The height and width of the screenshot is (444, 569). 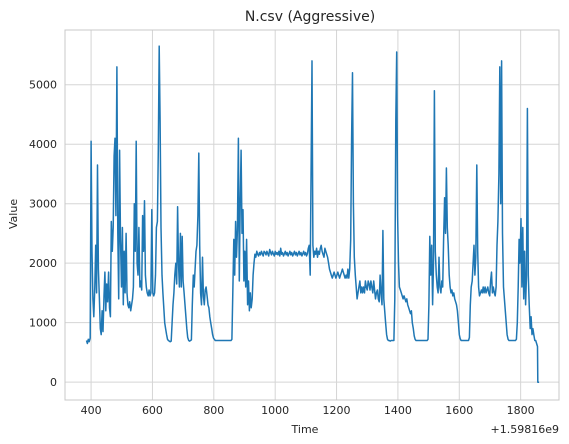 What do you see at coordinates (43, 323) in the screenshot?
I see `y-tick-label: 1000` at bounding box center [43, 323].